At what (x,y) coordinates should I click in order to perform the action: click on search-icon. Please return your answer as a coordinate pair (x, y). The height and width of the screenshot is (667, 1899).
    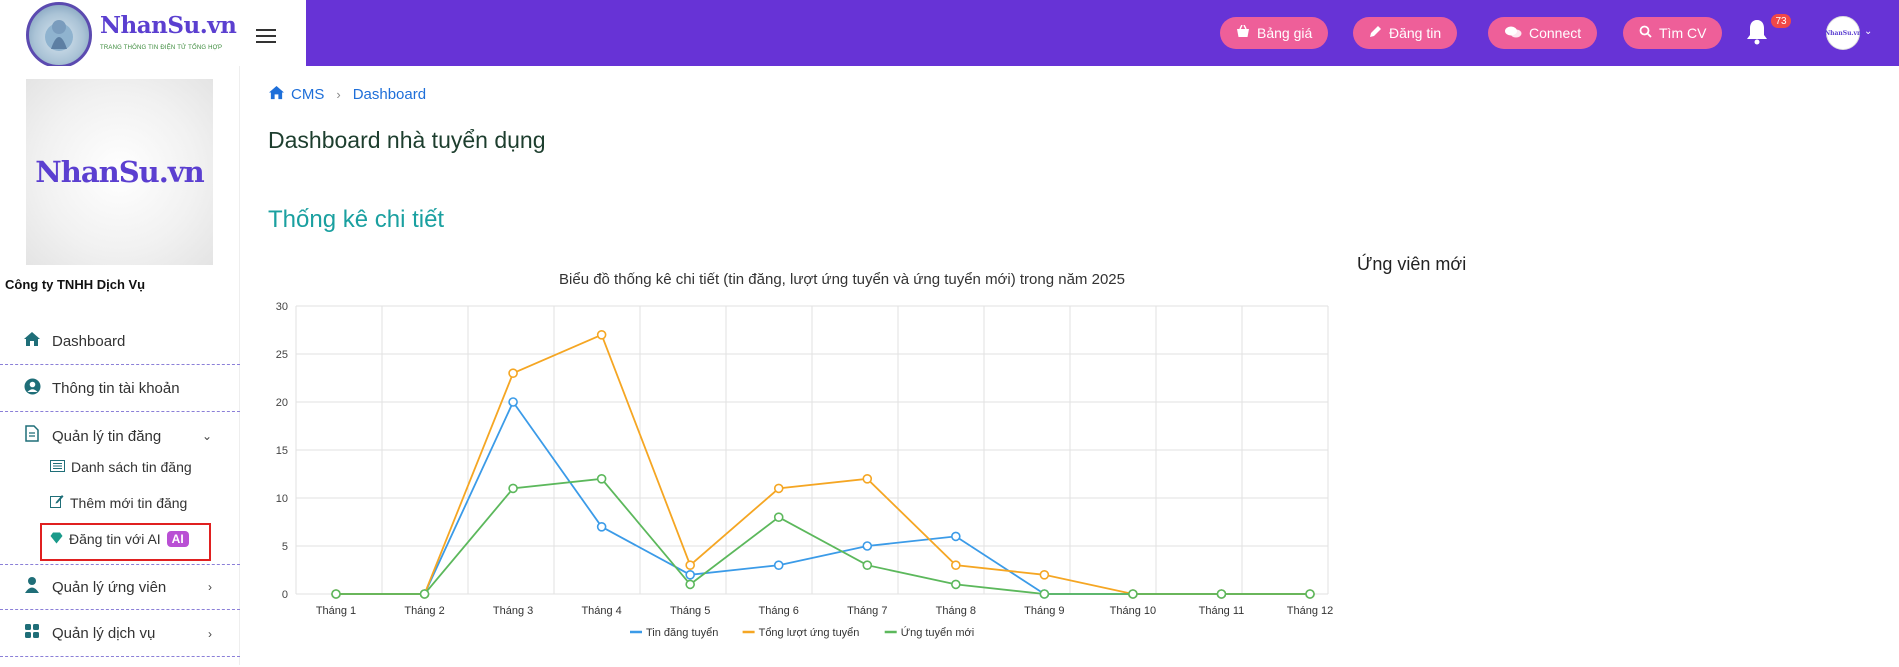
    Looking at the image, I should click on (1645, 33).